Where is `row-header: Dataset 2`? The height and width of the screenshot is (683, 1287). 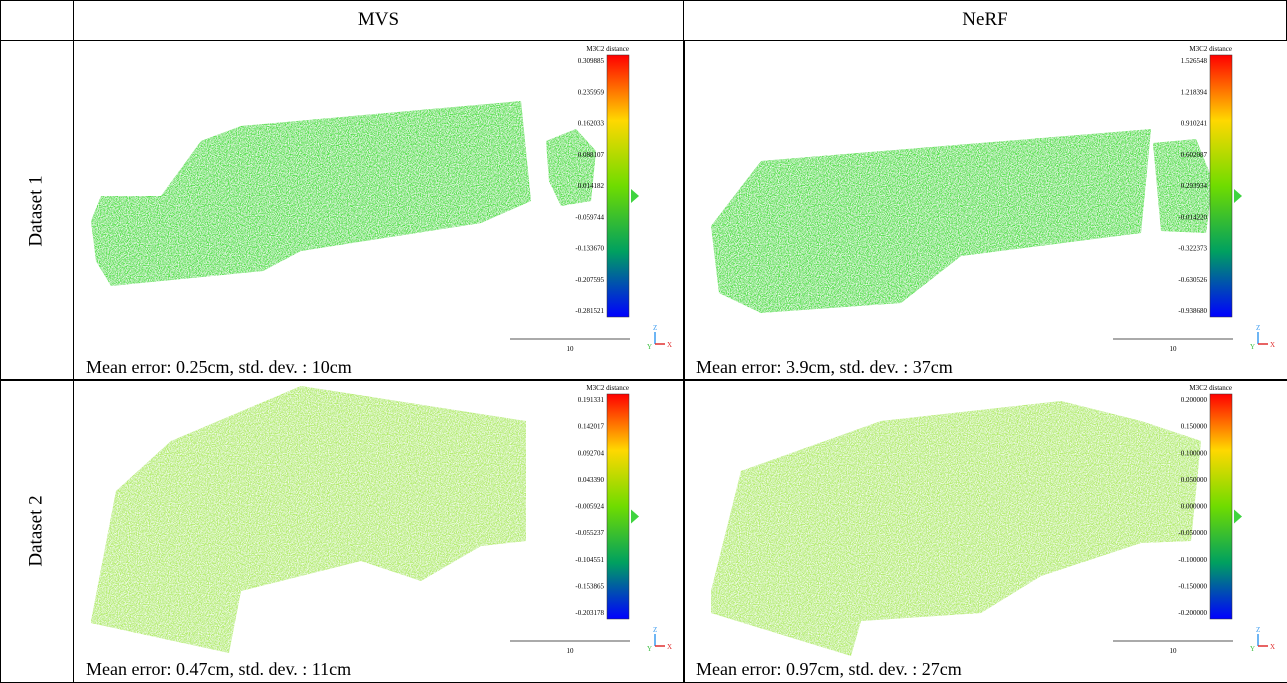
row-header: Dataset 2 is located at coordinates (37, 531).